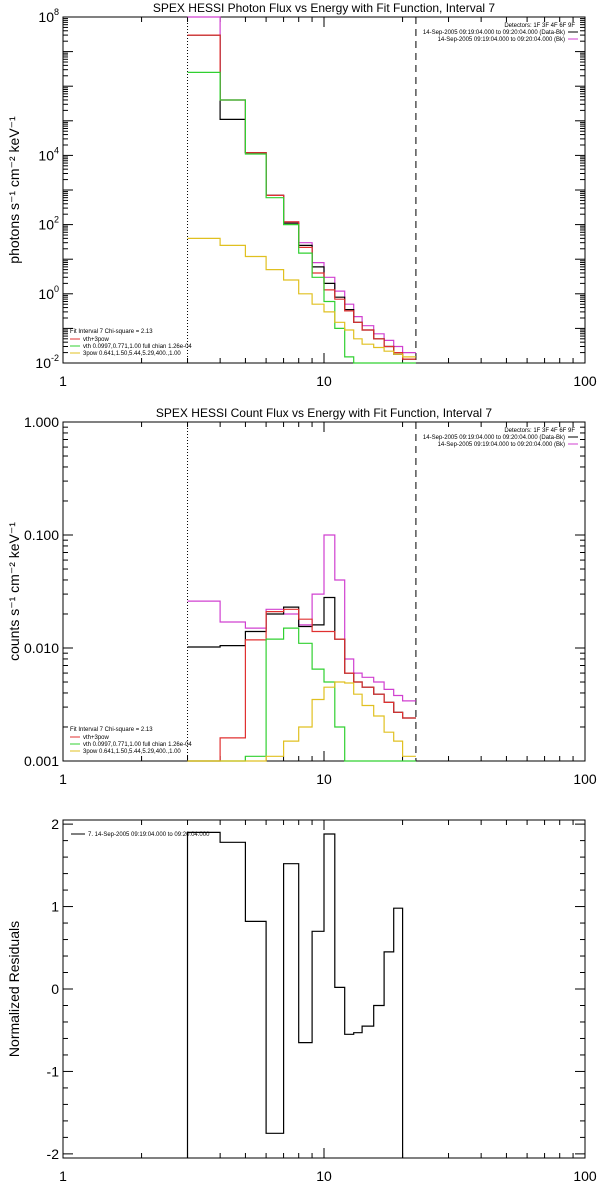 This screenshot has height=1200, width=600. What do you see at coordinates (14, 591) in the screenshot?
I see `y-axis-label: counts s⁻¹ cm⁻² keV⁻¹` at bounding box center [14, 591].